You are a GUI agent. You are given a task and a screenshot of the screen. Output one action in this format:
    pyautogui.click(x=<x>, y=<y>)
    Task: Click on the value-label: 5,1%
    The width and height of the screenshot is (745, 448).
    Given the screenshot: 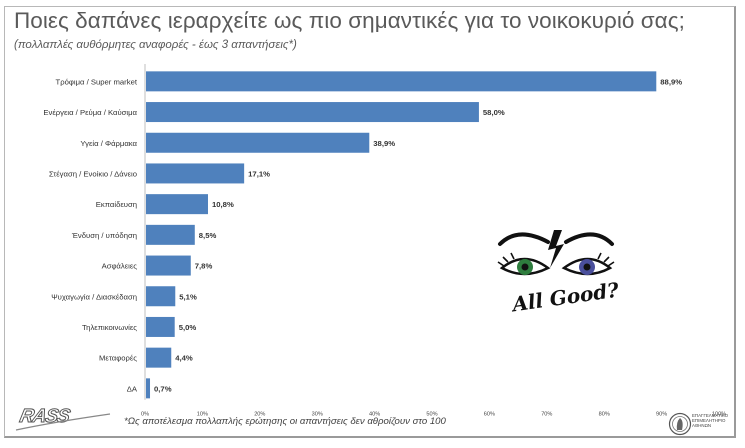 What is the action you would take?
    pyautogui.click(x=188, y=296)
    